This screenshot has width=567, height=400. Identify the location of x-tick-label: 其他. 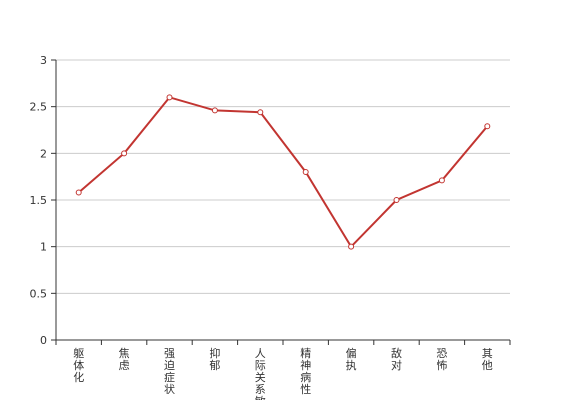
(487, 359).